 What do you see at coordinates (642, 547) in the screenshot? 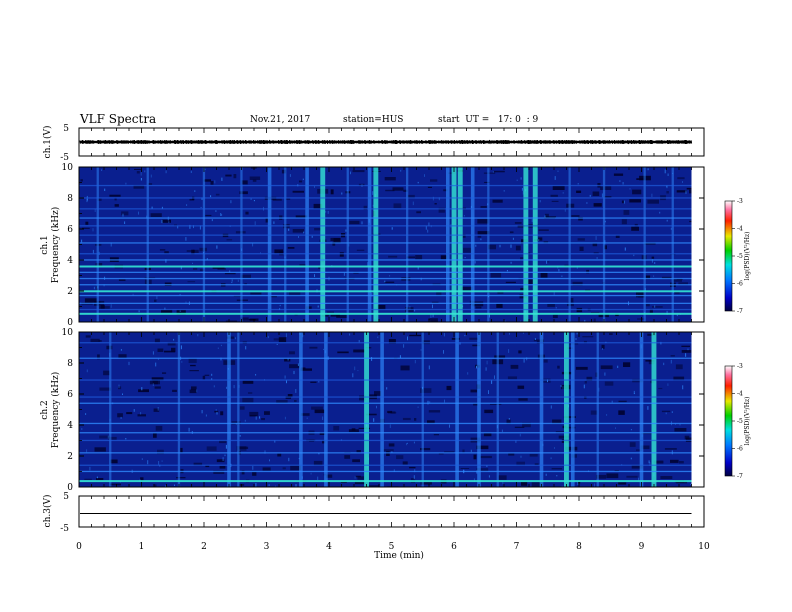
I see `time-tick-label: 9` at bounding box center [642, 547].